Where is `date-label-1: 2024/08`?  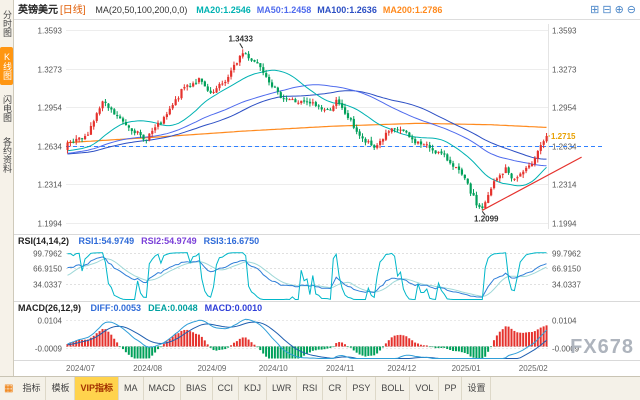 date-label-1: 2024/08 is located at coordinates (148, 368).